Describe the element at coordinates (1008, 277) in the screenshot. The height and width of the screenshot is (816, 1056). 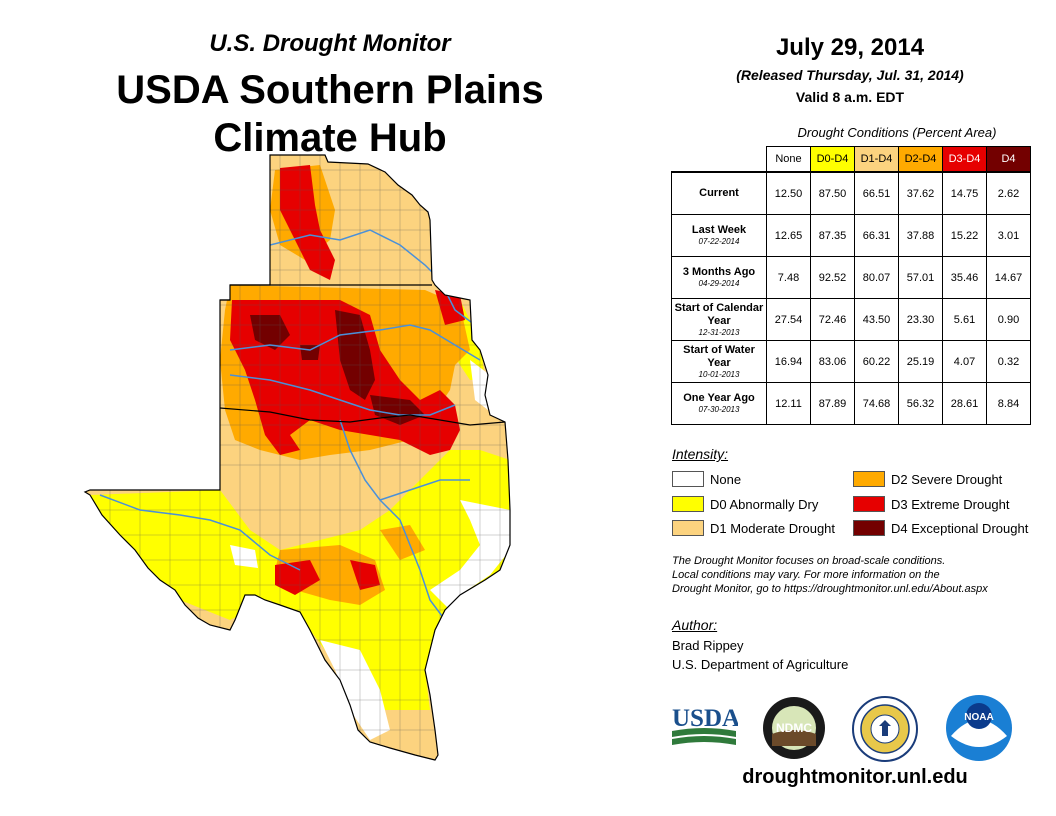
I see `table-cell: 14.67` at that location.